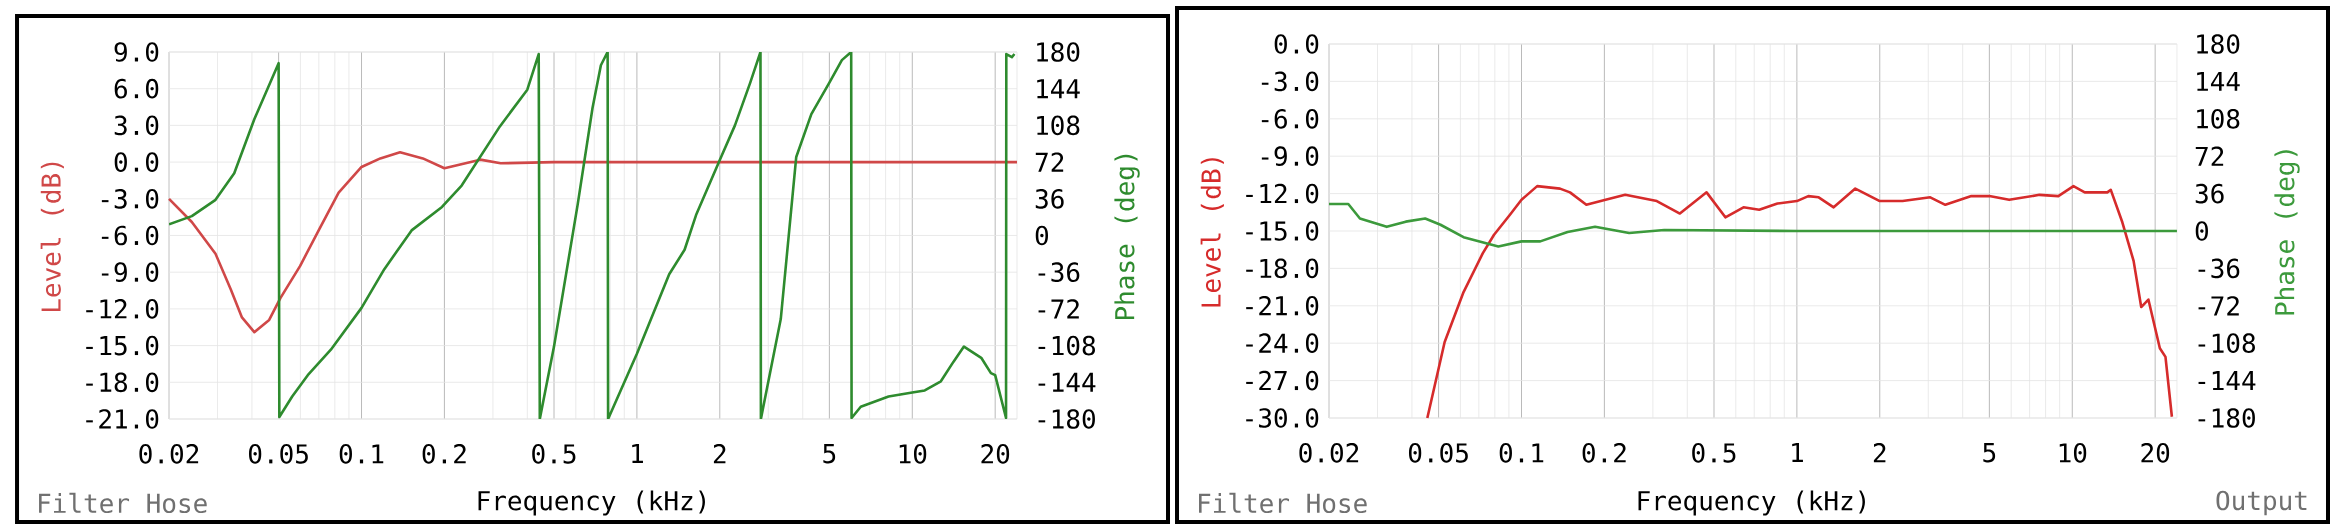  I want to click on y-tick-label: 3.0, so click(136, 125).